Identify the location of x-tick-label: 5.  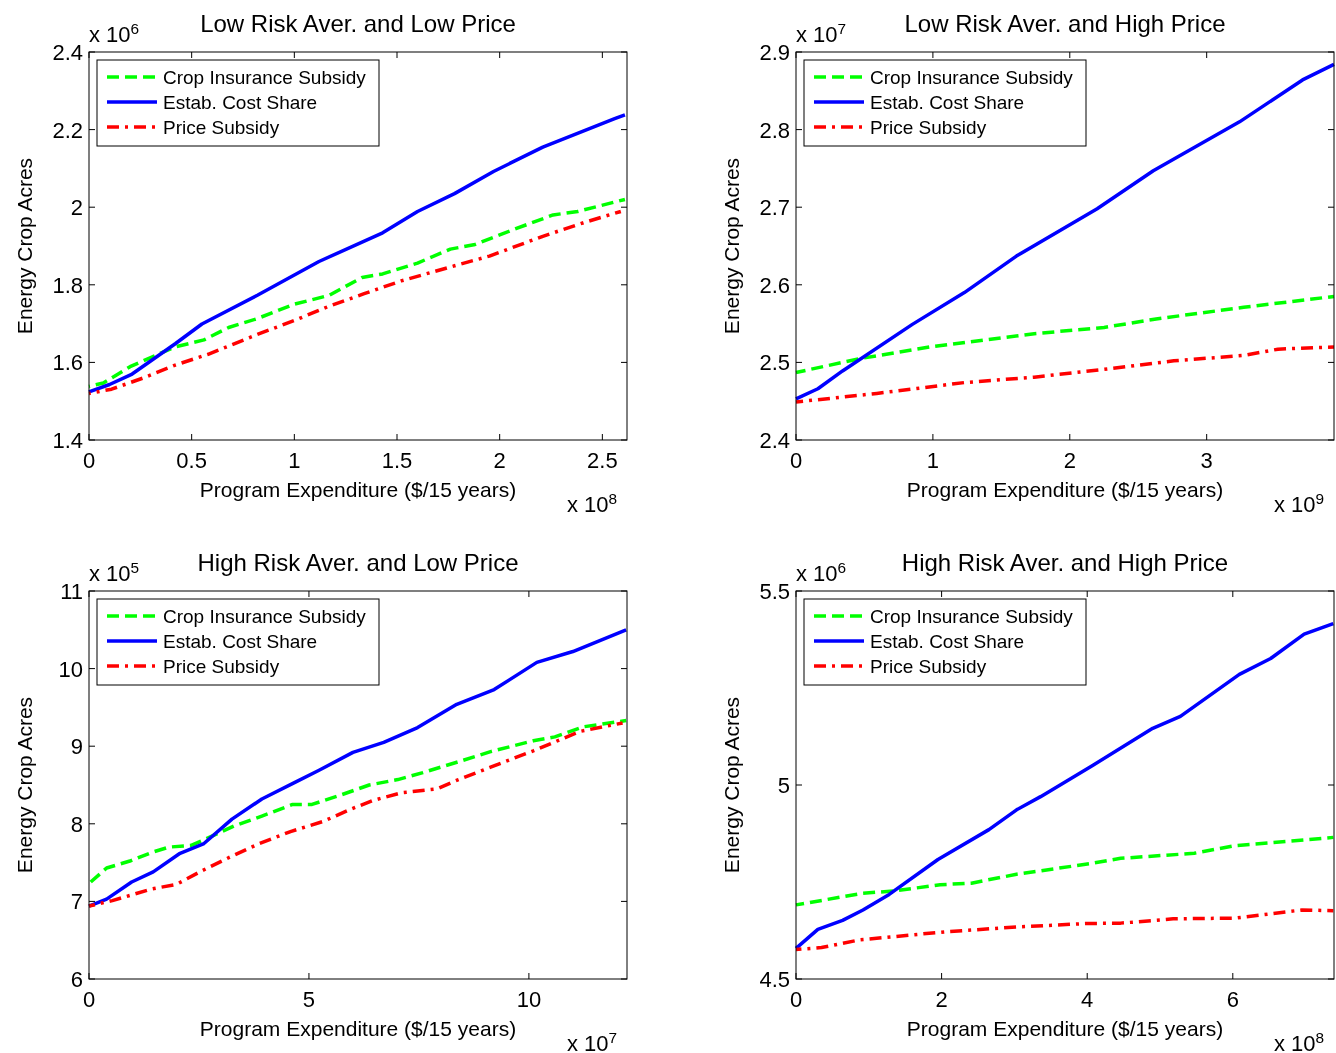
(309, 999).